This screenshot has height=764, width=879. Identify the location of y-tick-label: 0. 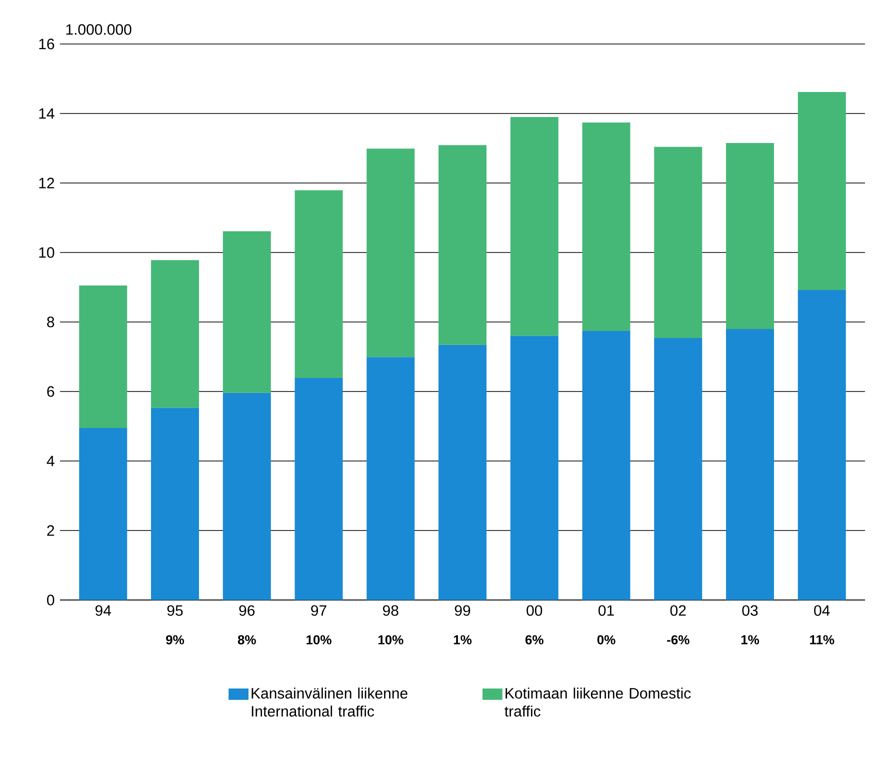
(50, 600).